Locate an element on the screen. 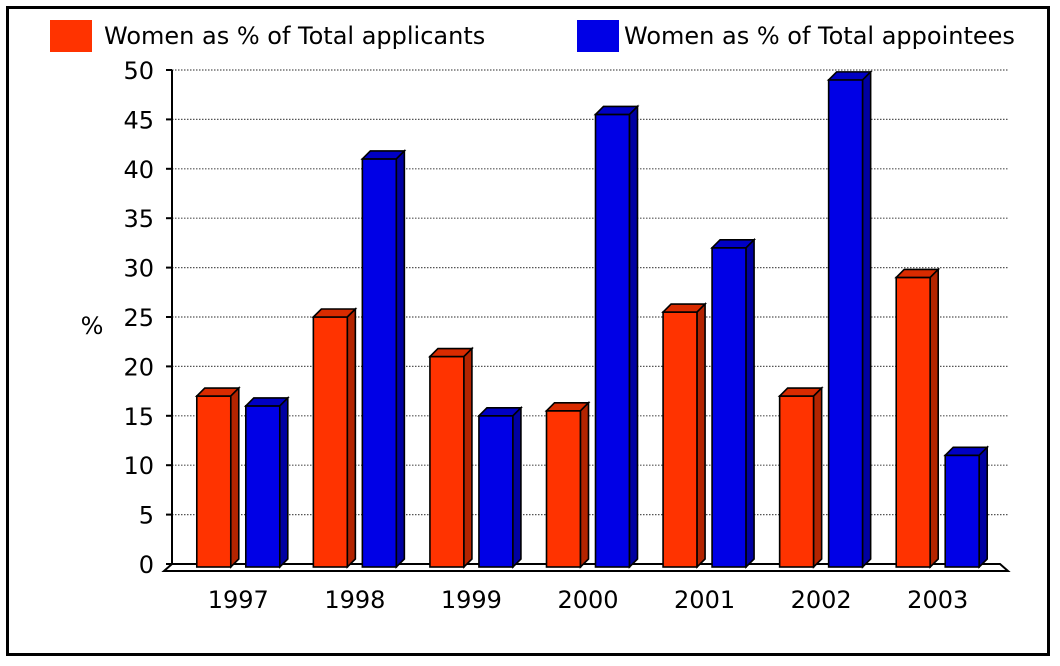 The image size is (1060, 666). y-tick-label: 45 is located at coordinates (138, 120).